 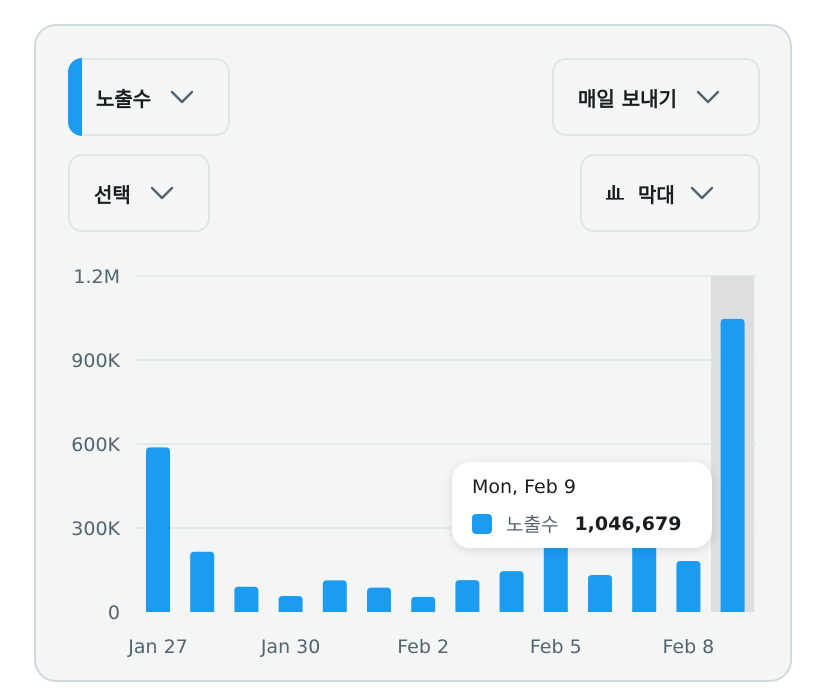 I want to click on select-dropdown: 선택, so click(x=139, y=193).